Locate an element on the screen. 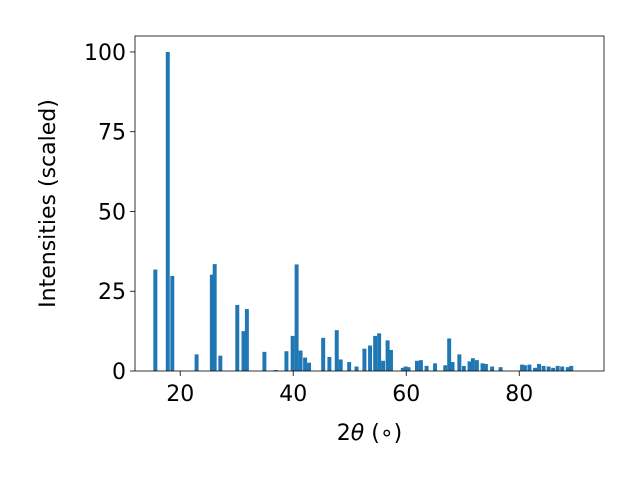 The image size is (640, 480). x-tick-label: 60 is located at coordinates (406, 394).